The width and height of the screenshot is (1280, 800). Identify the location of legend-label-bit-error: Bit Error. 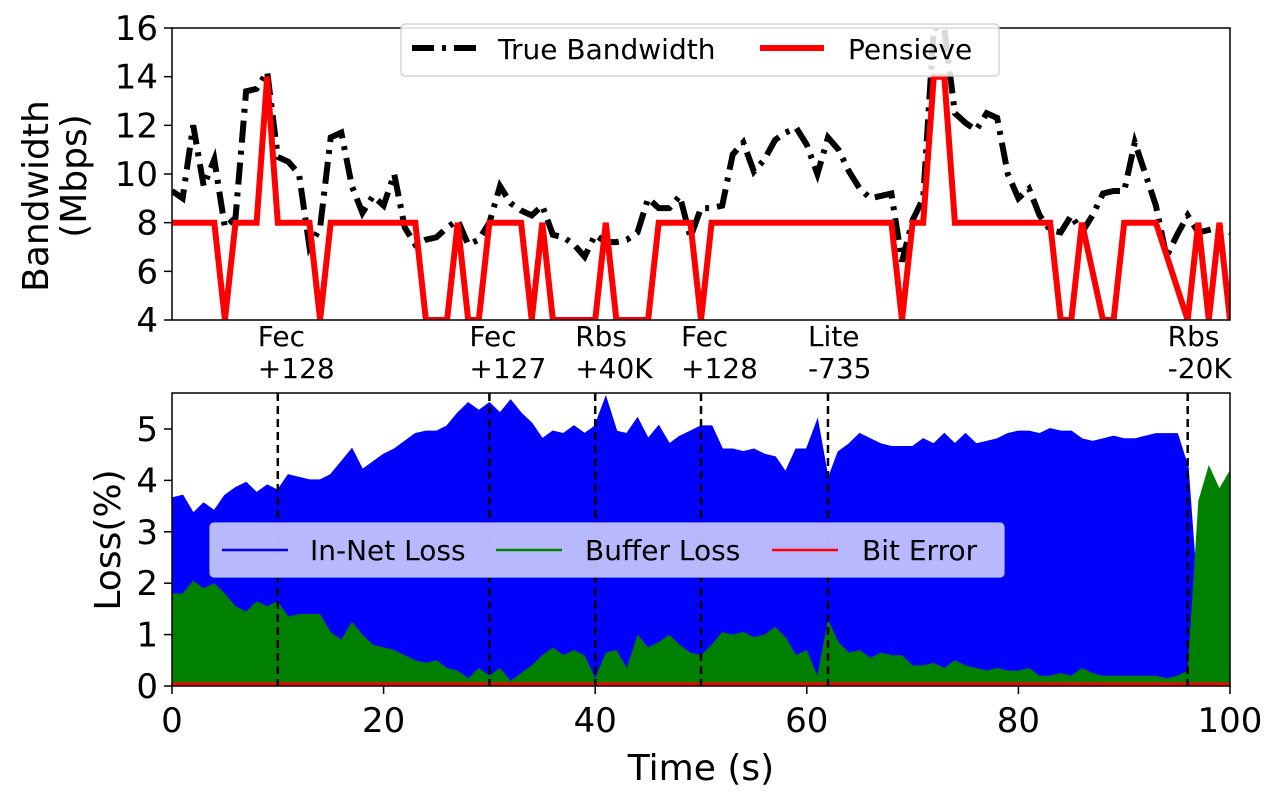
(920, 550).